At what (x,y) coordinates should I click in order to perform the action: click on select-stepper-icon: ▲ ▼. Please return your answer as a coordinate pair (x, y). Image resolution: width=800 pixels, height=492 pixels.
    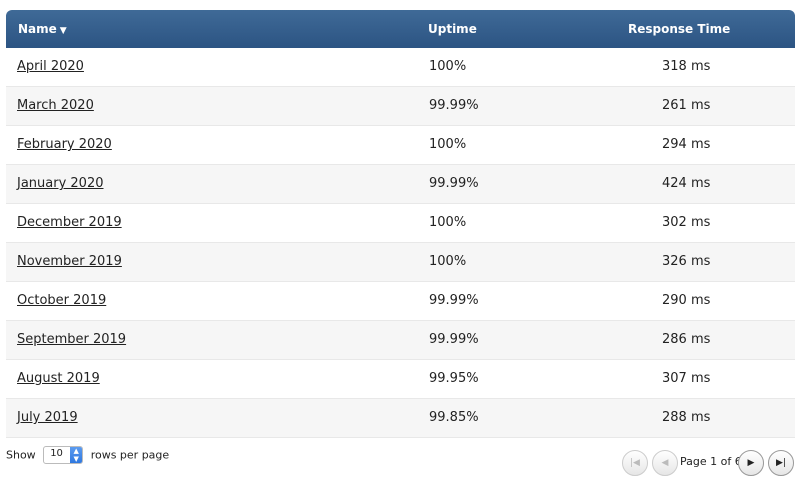
    Looking at the image, I should click on (76, 455).